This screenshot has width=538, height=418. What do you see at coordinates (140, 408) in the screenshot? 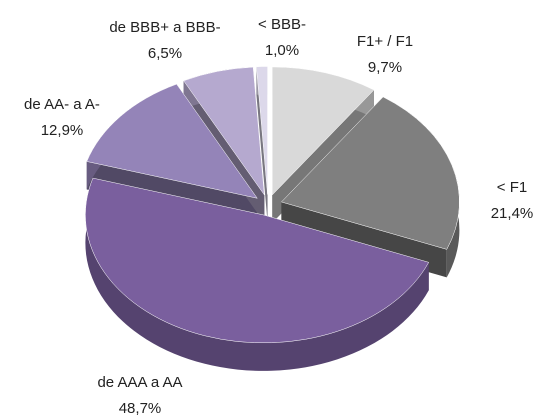
I see `value-label: 48,7%` at bounding box center [140, 408].